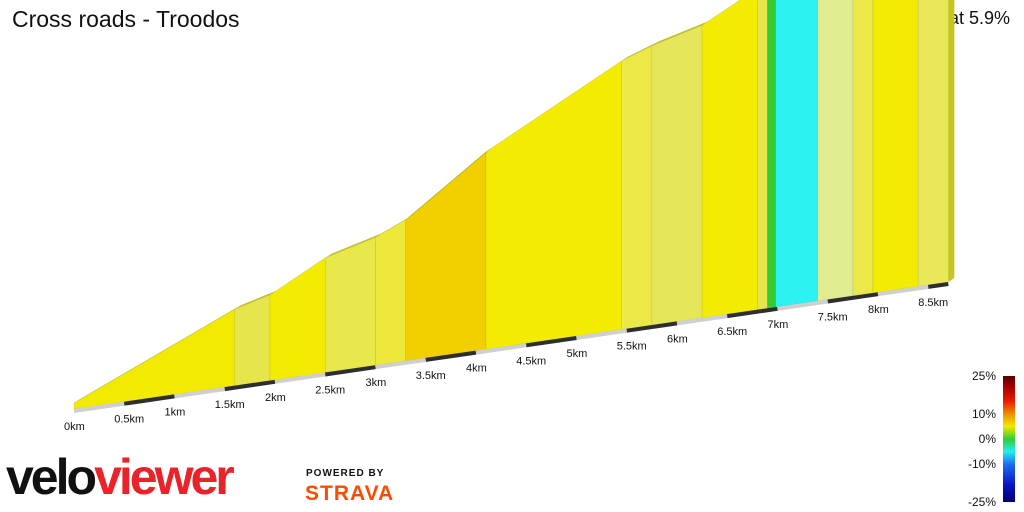 This screenshot has height=512, width=1024. What do you see at coordinates (833, 318) in the screenshot?
I see `x-tick-label: 7.5km` at bounding box center [833, 318].